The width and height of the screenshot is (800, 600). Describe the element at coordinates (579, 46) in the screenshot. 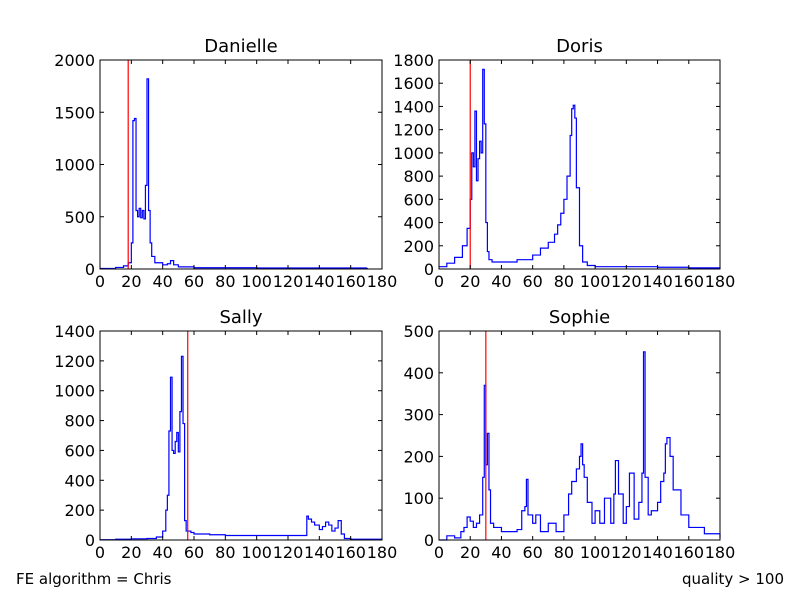

I see `subplot-title: Doris` at that location.